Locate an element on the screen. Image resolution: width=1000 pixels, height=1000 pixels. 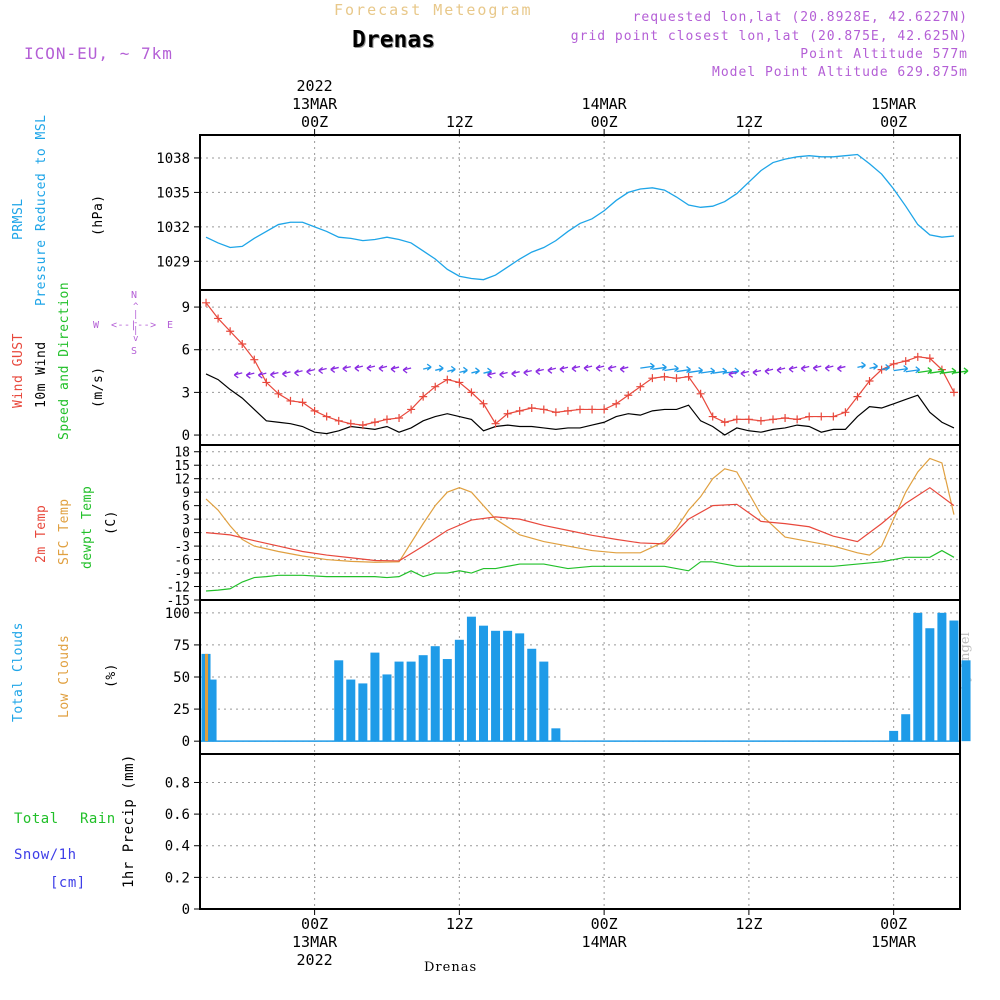
compass-s: S is located at coordinates (134, 351).